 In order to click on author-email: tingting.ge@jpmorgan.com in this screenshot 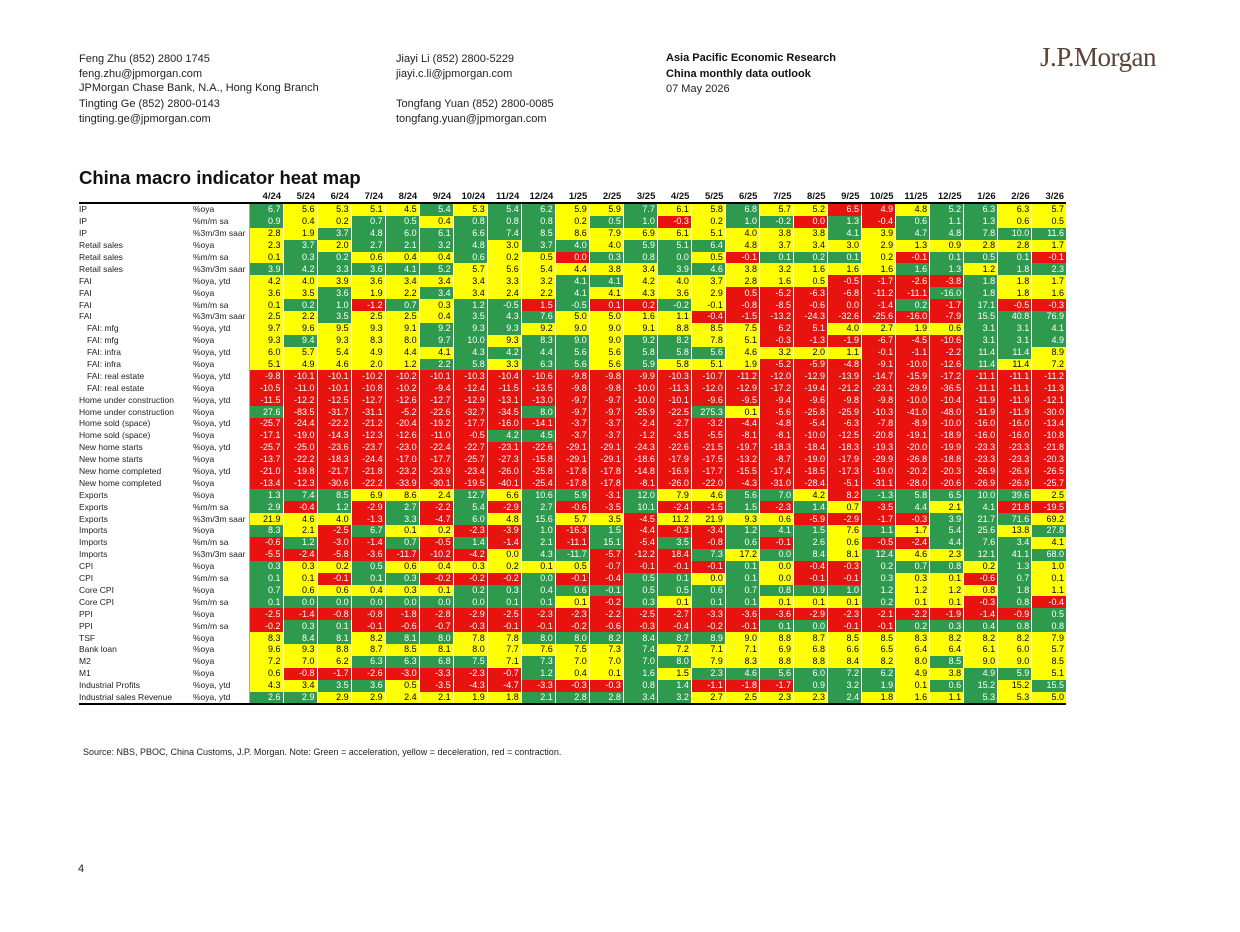, I will do `click(145, 118)`.